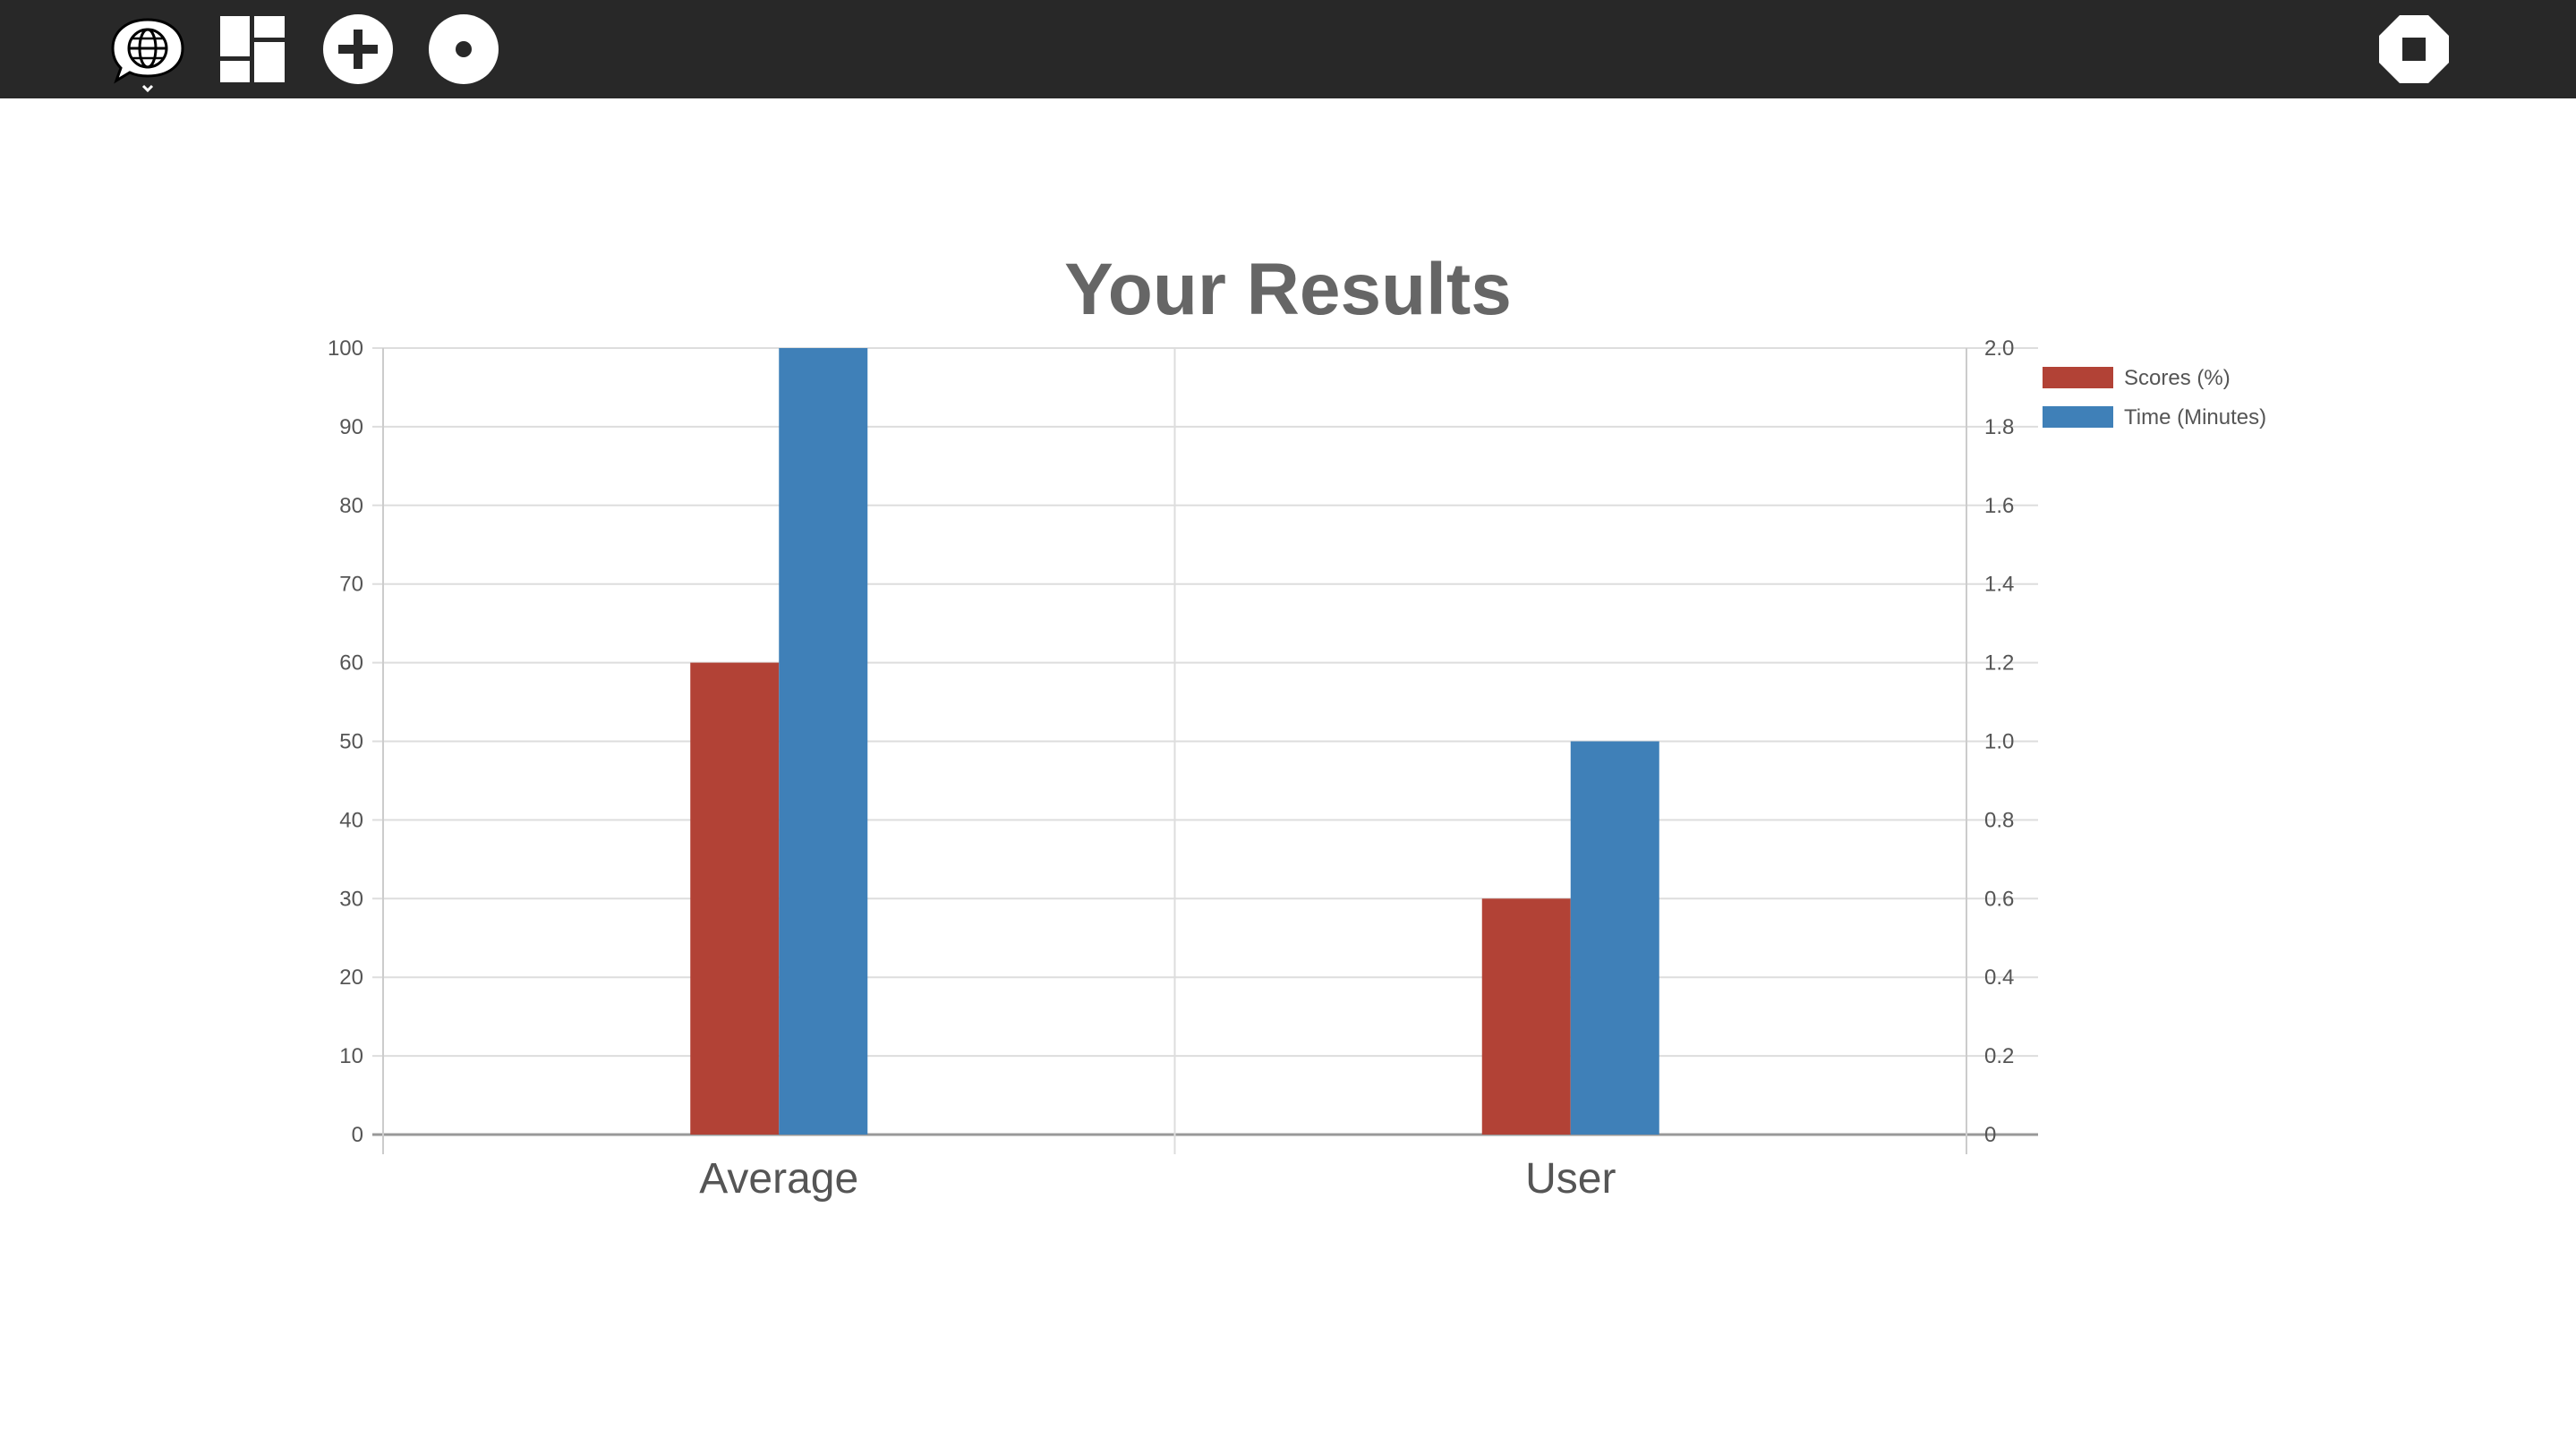  What do you see at coordinates (1614, 938) in the screenshot?
I see `bar-time-user` at bounding box center [1614, 938].